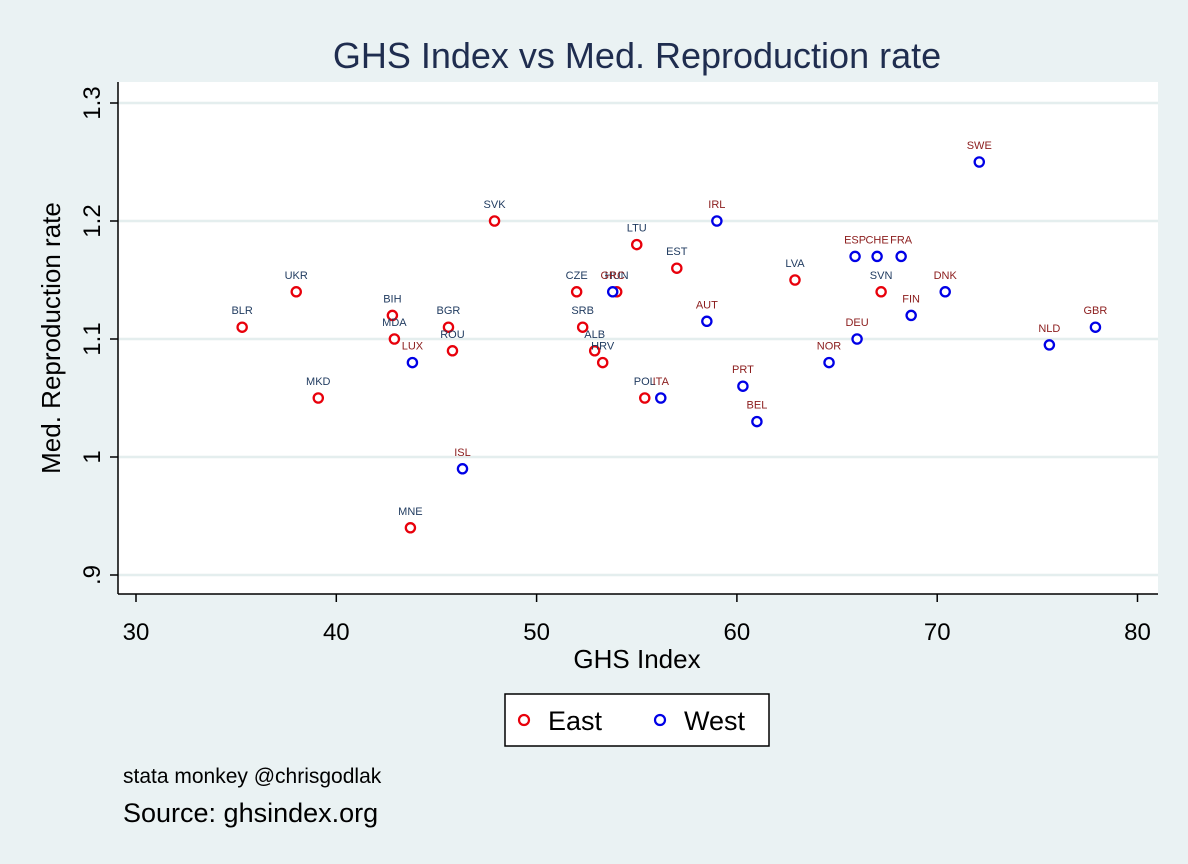 The image size is (1188, 864). What do you see at coordinates (250, 813) in the screenshot?
I see `source-note: Source: ghsindex.org` at bounding box center [250, 813].